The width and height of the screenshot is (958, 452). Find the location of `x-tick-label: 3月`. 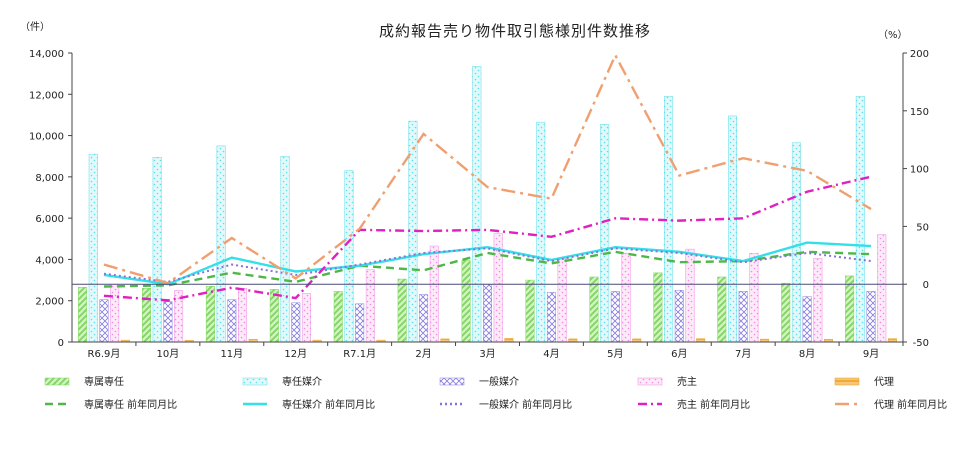

x-tick-label: 3月 is located at coordinates (487, 354).